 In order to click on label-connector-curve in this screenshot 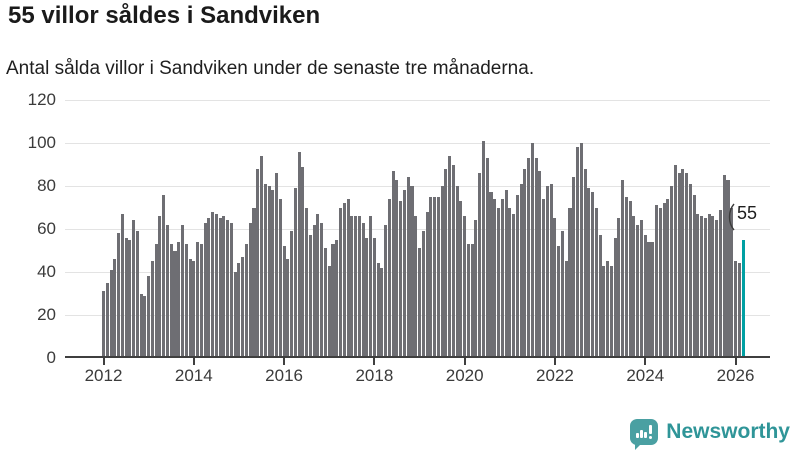, I will do `click(731, 217)`.